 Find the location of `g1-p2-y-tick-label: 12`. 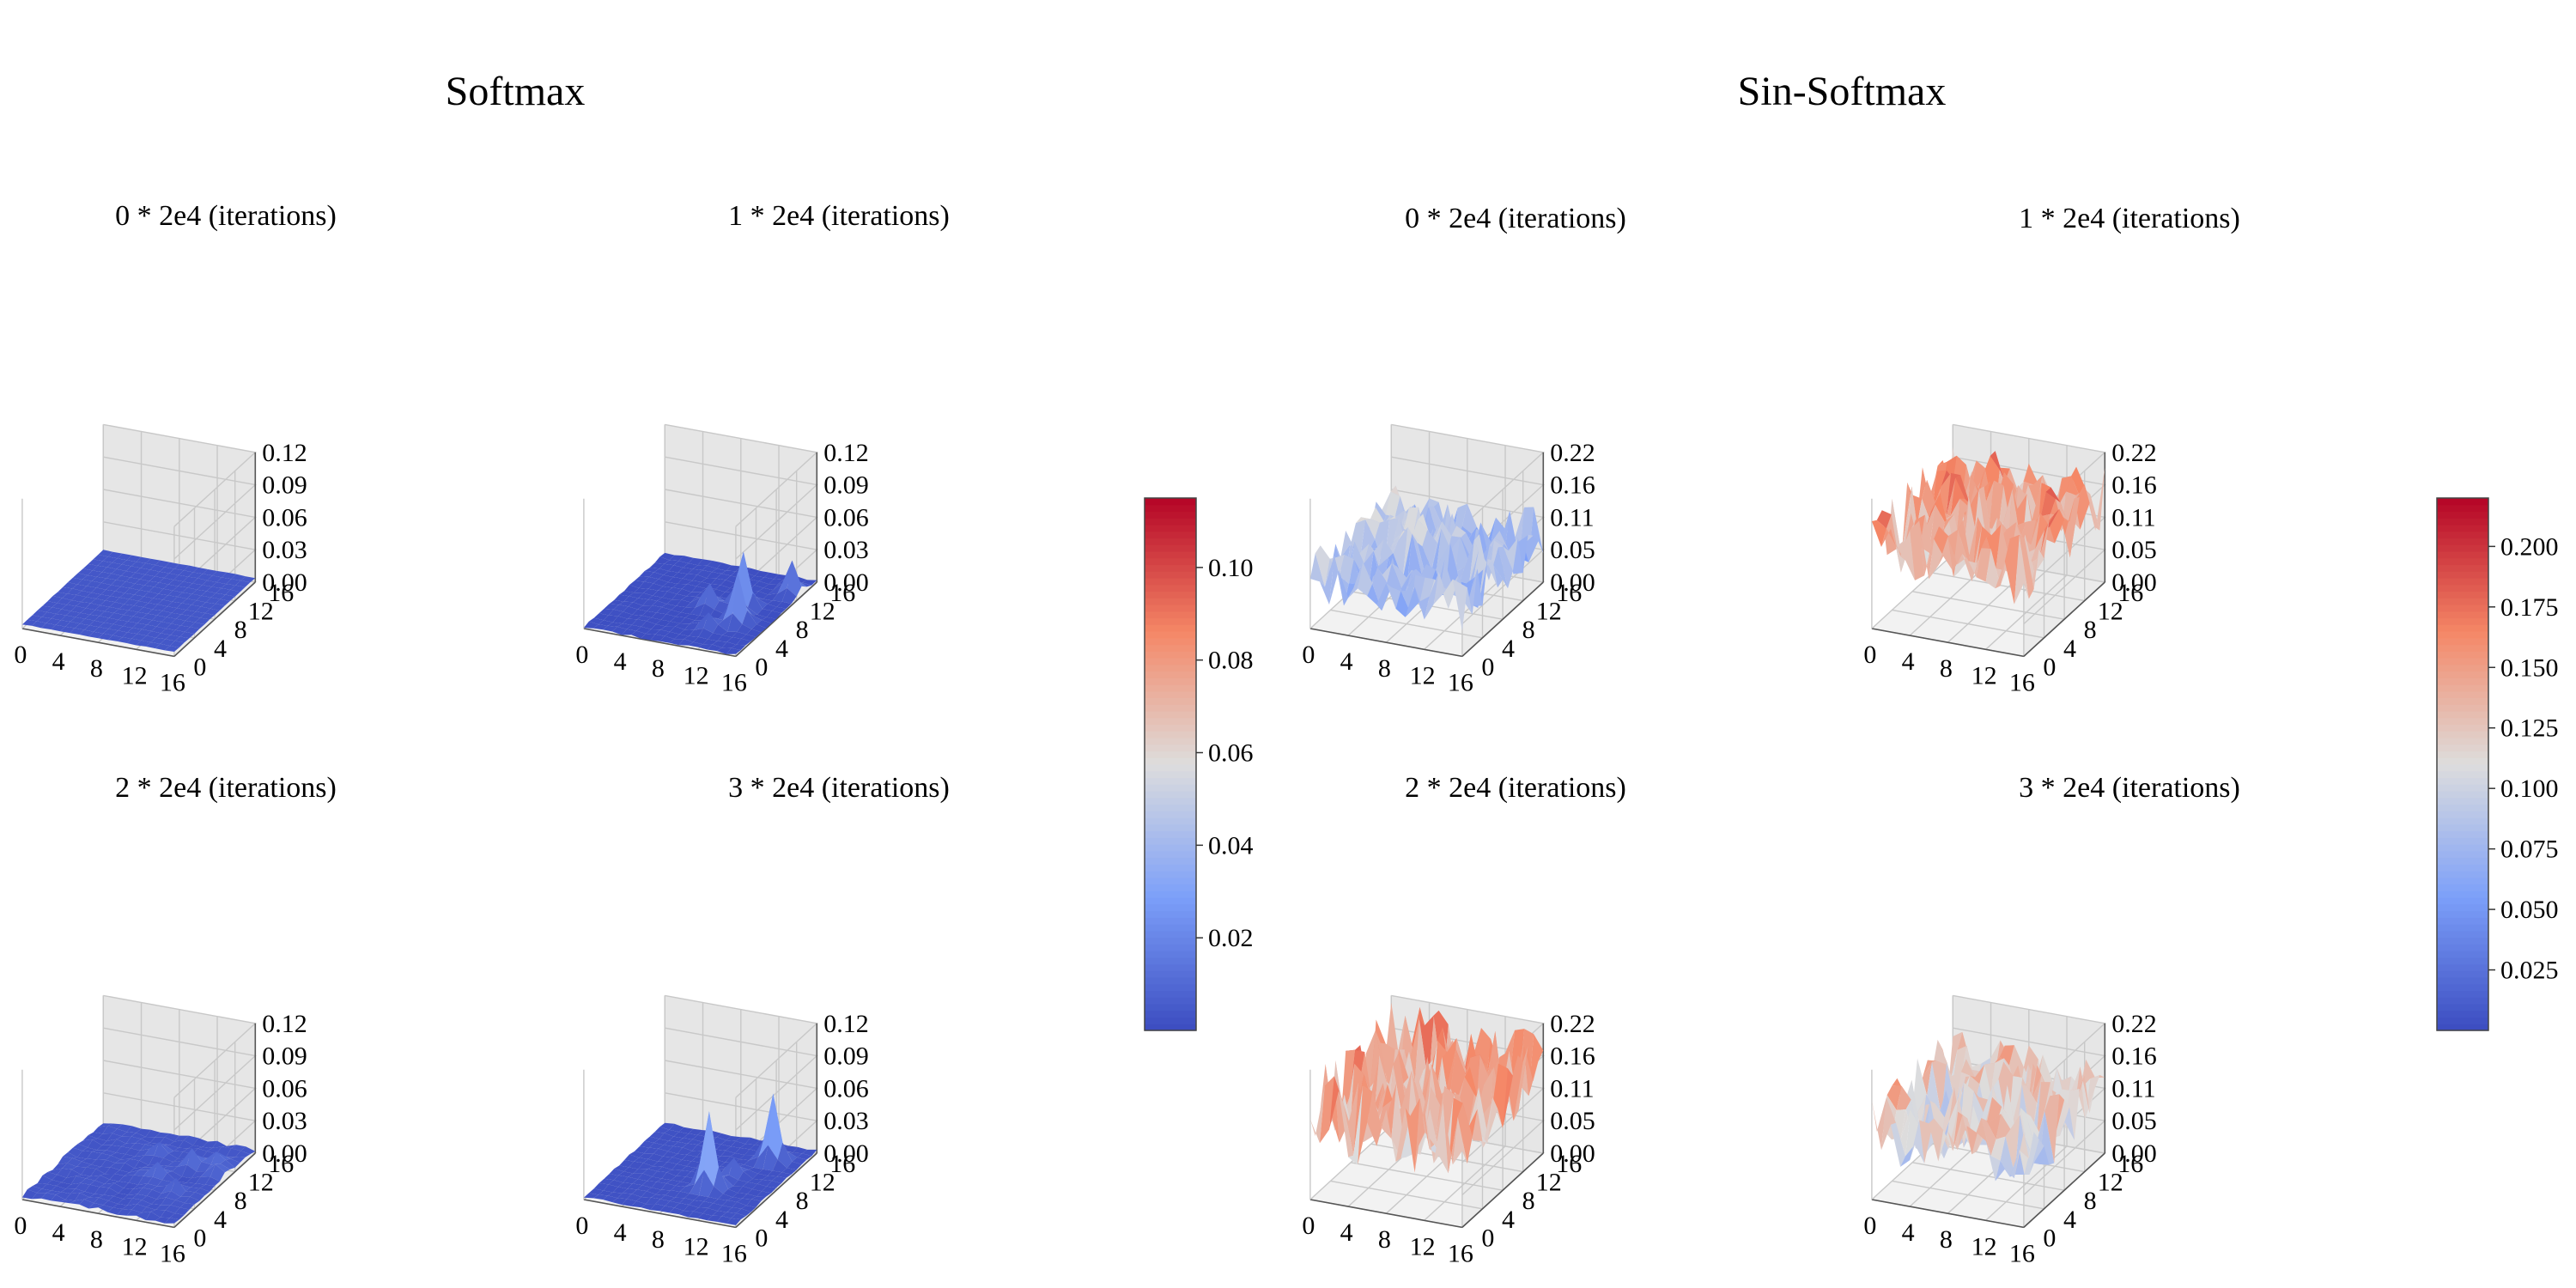

g1-p2-y-tick-label: 12 is located at coordinates (1549, 1183).